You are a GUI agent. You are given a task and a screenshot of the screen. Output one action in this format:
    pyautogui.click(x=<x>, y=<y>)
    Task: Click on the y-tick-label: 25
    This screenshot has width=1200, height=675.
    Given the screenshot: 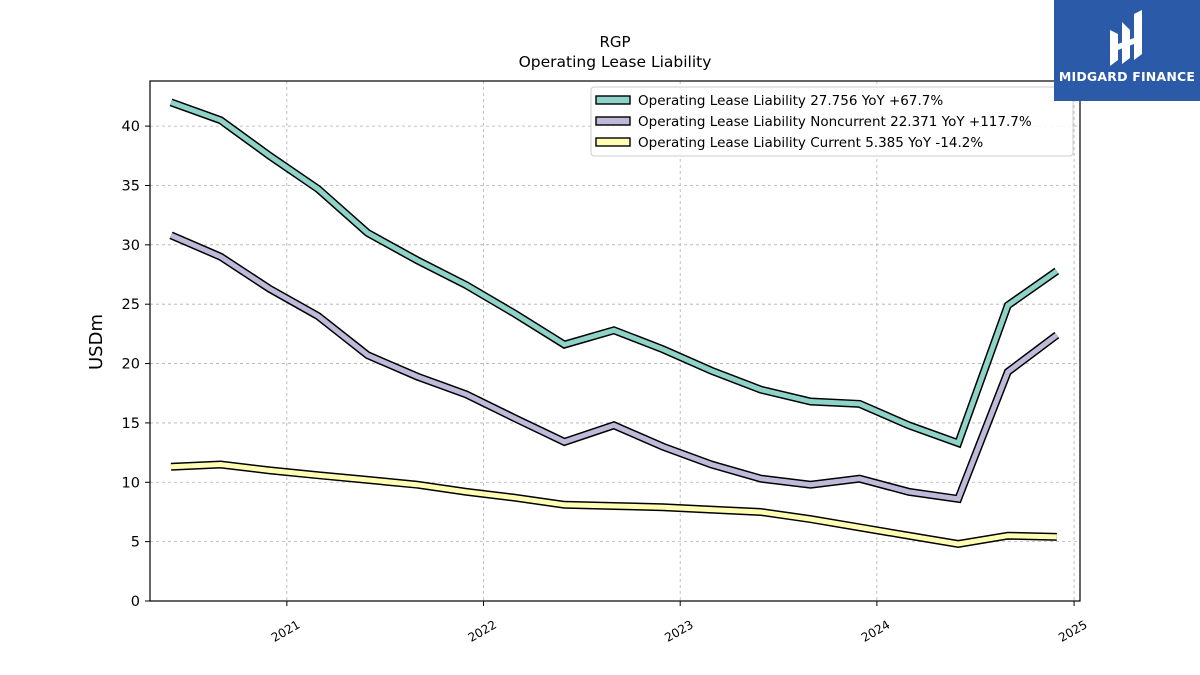 What is the action you would take?
    pyautogui.click(x=131, y=305)
    